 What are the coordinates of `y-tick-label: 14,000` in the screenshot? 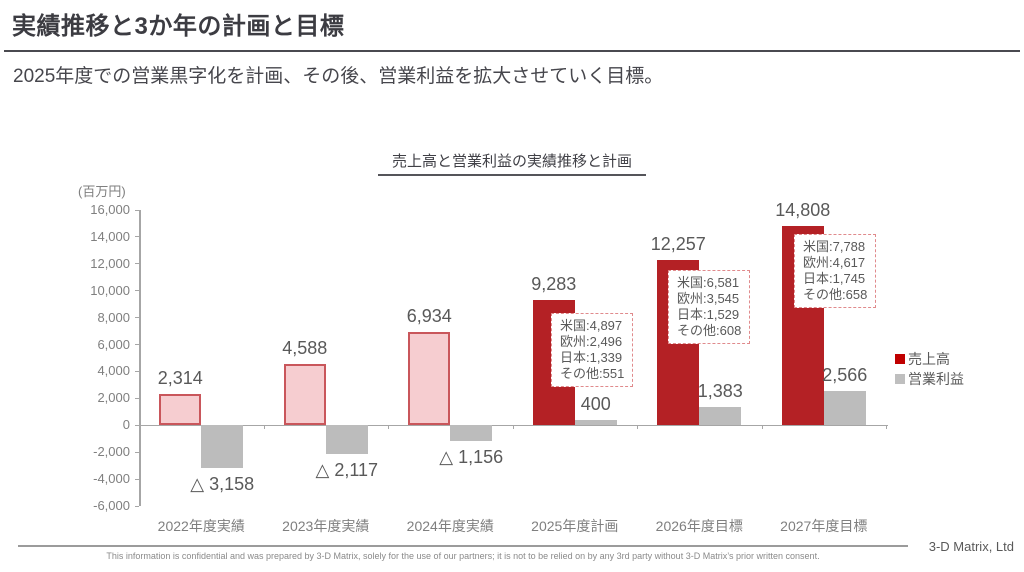 It's located at (110, 236).